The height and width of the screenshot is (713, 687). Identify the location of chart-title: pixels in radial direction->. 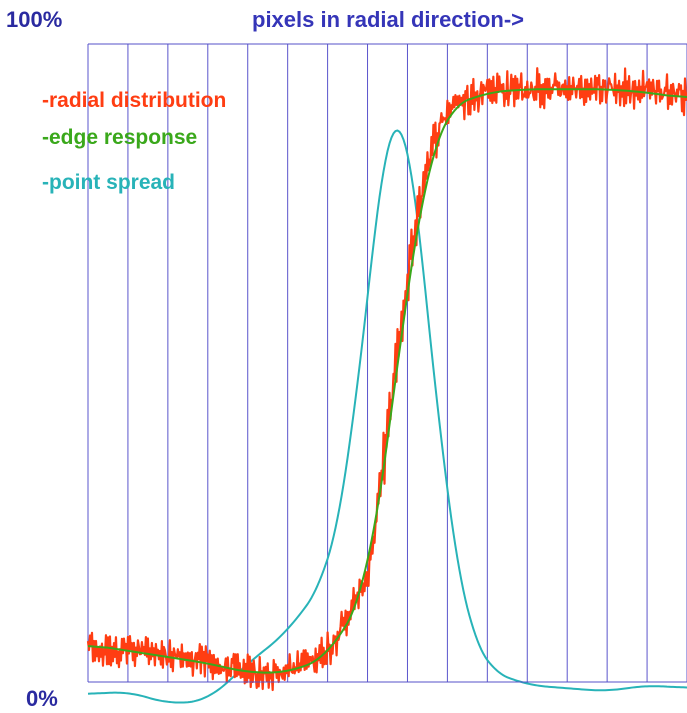
(388, 19).